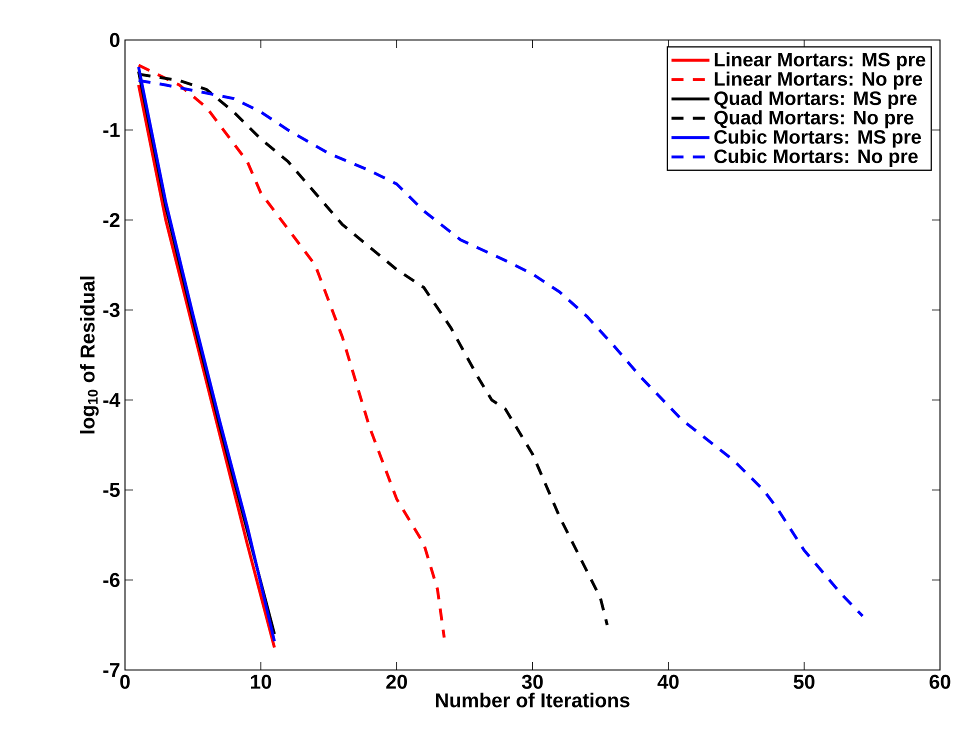 This screenshot has width=969, height=753. What do you see at coordinates (804, 681) in the screenshot?
I see `x-tick-label: 50` at bounding box center [804, 681].